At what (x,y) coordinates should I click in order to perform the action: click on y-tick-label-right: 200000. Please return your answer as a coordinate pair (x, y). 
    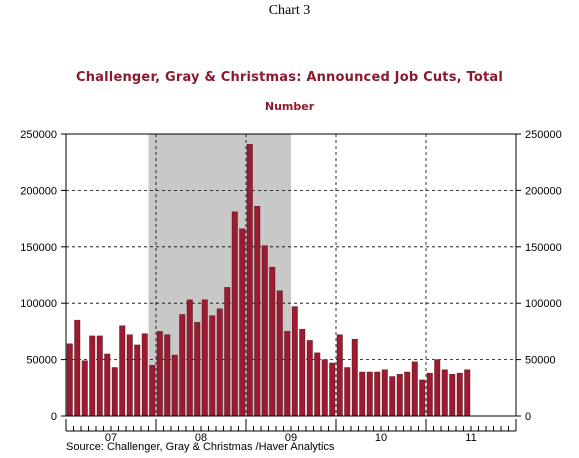
    Looking at the image, I should click on (543, 191).